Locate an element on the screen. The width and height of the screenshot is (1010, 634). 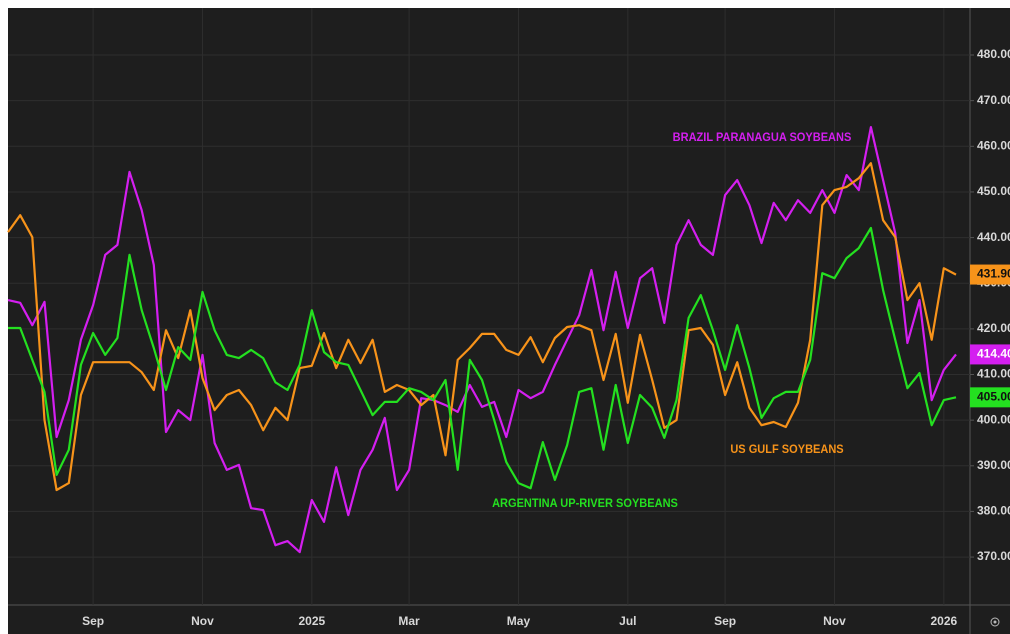
y-tick-label: 400.00 is located at coordinates (993, 419).